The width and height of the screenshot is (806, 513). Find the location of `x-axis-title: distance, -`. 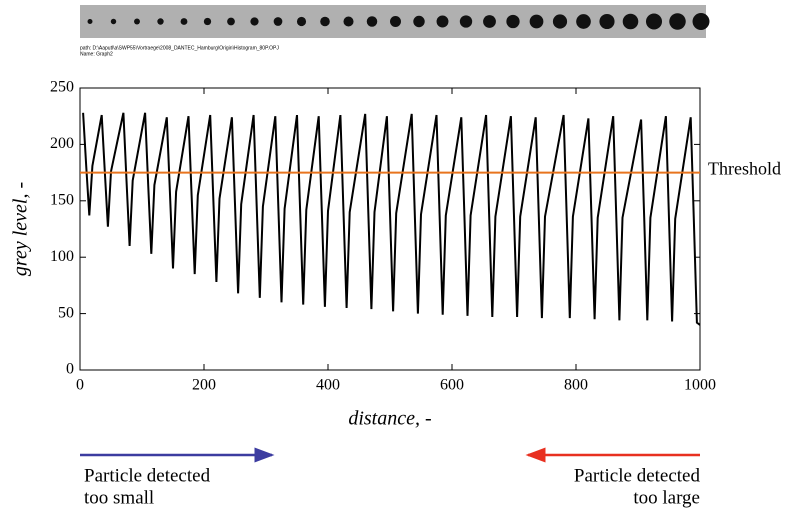

x-axis-title: distance, - is located at coordinates (389, 419).